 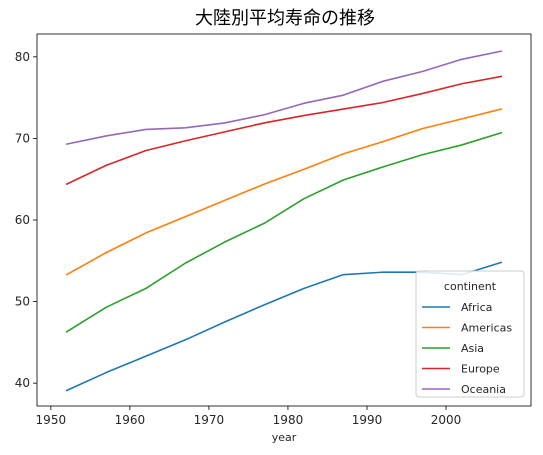 I want to click on y-tick-label: 80, so click(x=22, y=57).